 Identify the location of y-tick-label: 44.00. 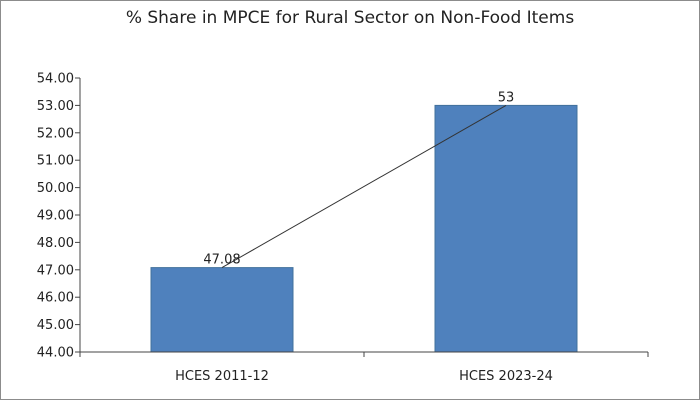
(55, 353).